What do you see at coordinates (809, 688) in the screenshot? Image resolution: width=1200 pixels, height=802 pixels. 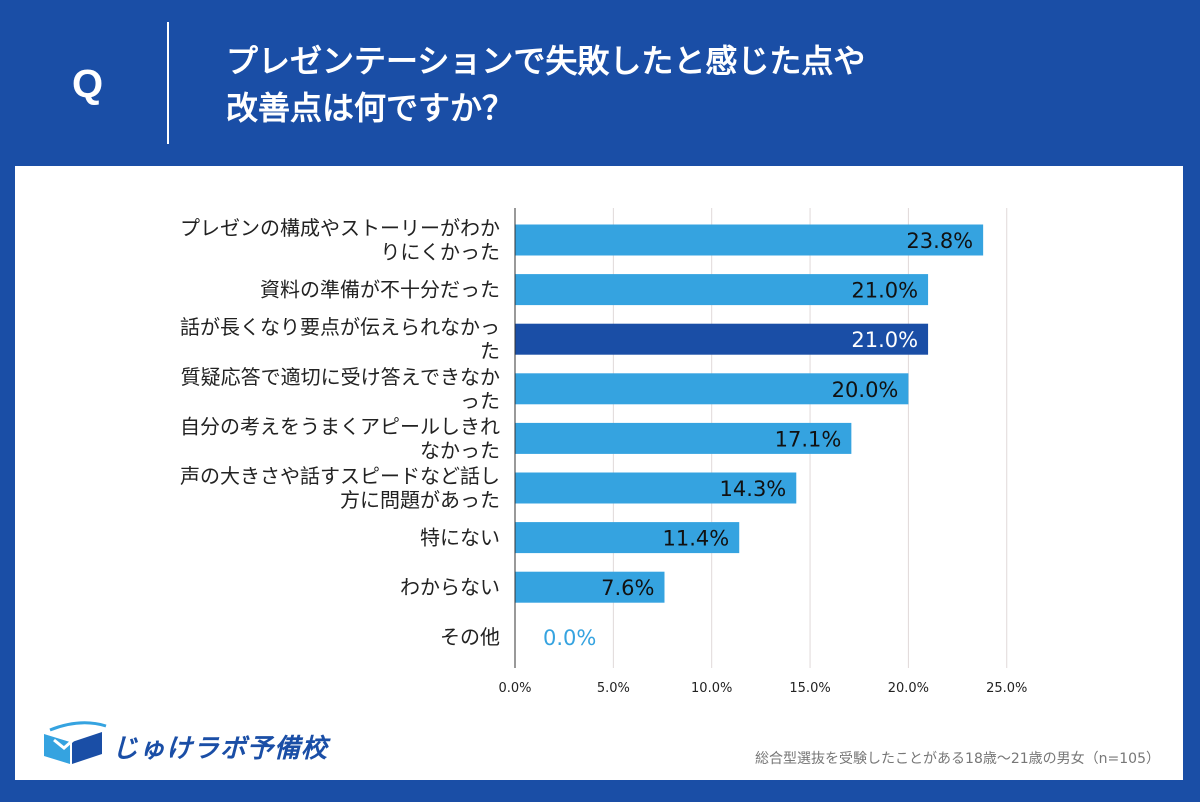 I see `x-tick-label: 15.0%` at bounding box center [809, 688].